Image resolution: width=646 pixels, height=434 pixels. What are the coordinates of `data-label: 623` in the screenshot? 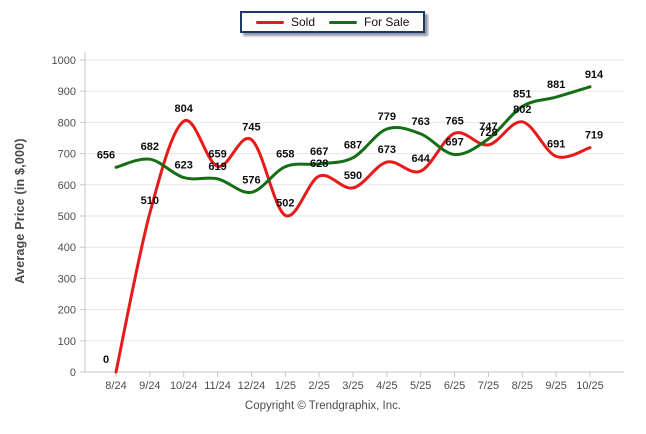 It's located at (184, 166).